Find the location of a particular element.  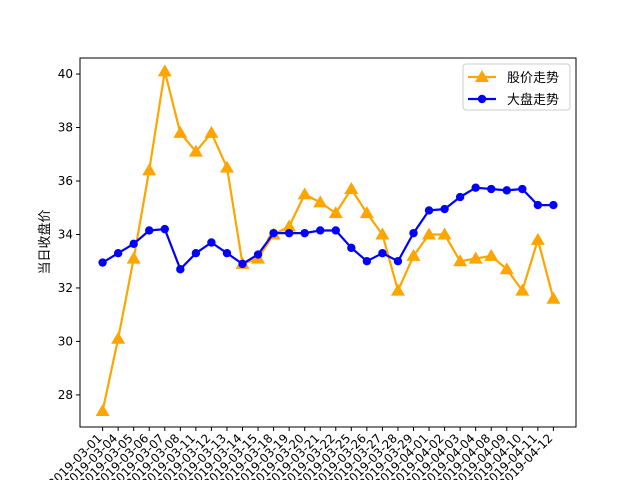

legend-marker-triangle is located at coordinates (482, 76).